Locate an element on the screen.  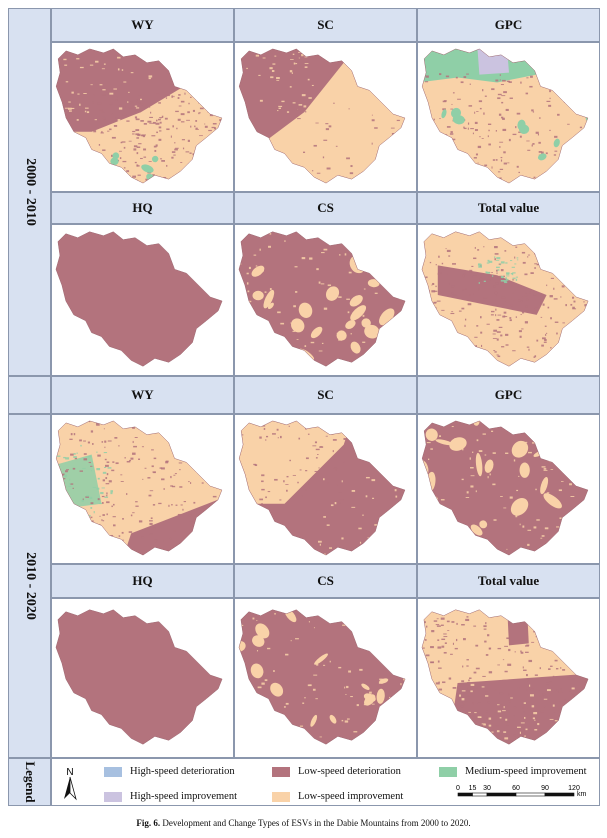
legend-item-high-improvement: High-speed improvement is located at coordinates (170, 796).